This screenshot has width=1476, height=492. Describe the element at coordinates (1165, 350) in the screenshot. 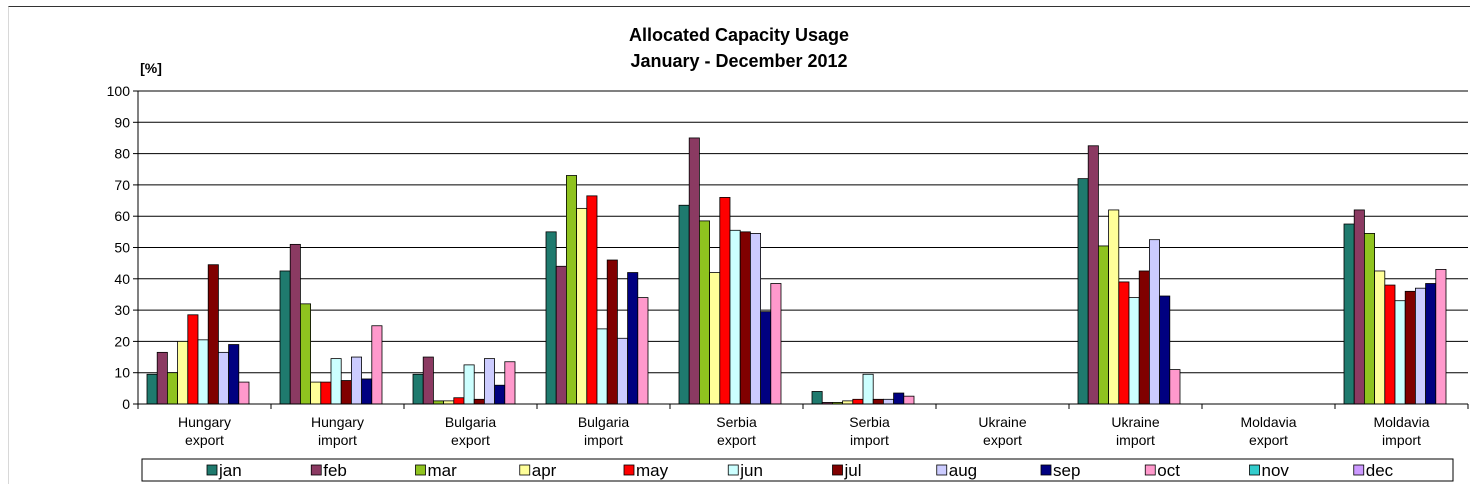

I see `bar-sep-ukraine-import` at that location.